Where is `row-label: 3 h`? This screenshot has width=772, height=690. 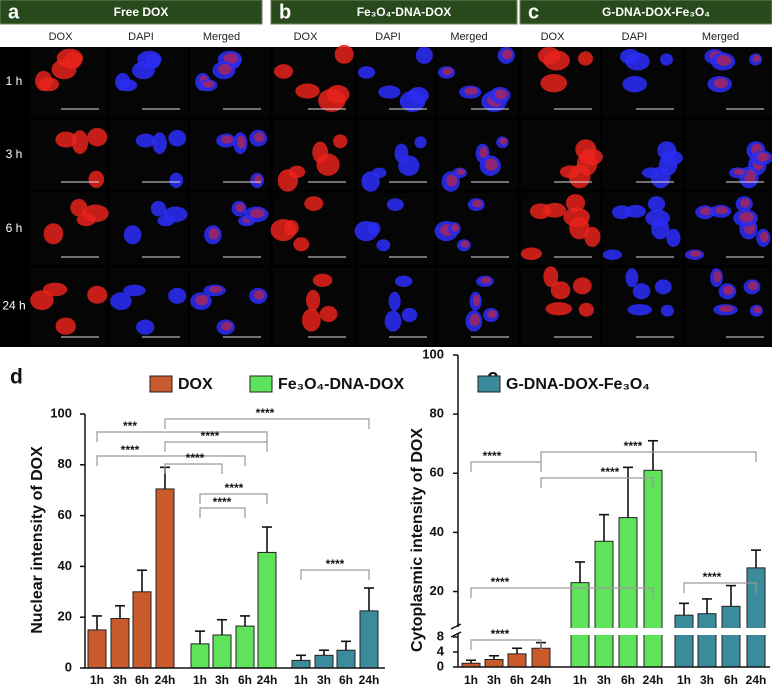 row-label: 3 h is located at coordinates (14, 154).